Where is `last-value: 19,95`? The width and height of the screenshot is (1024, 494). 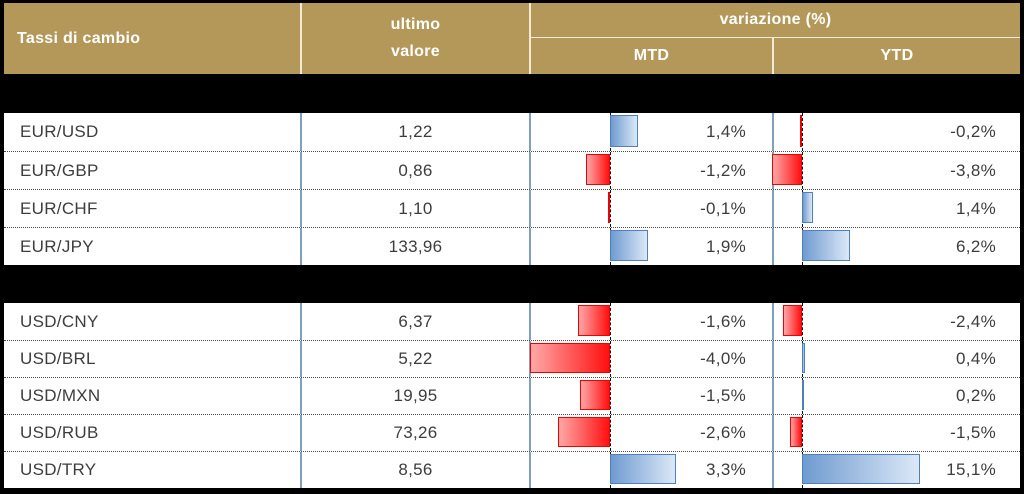
last-value: 19,95 is located at coordinates (414, 396).